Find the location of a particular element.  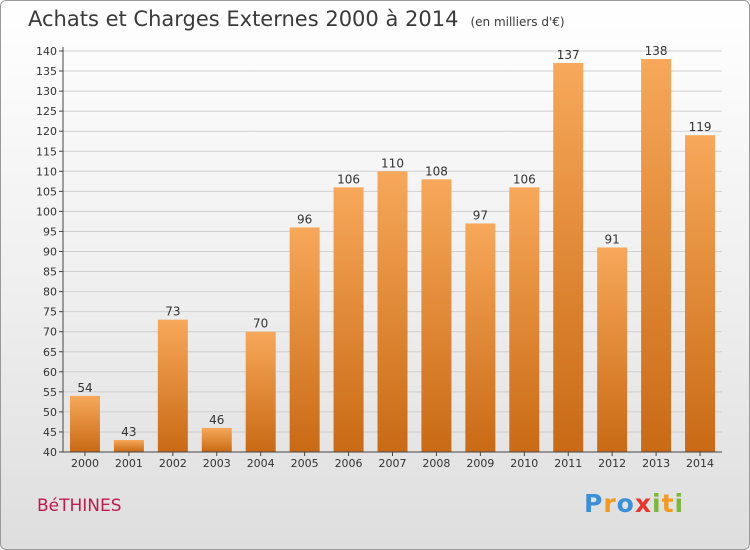

y-tick-label: 140 is located at coordinates (46, 51).